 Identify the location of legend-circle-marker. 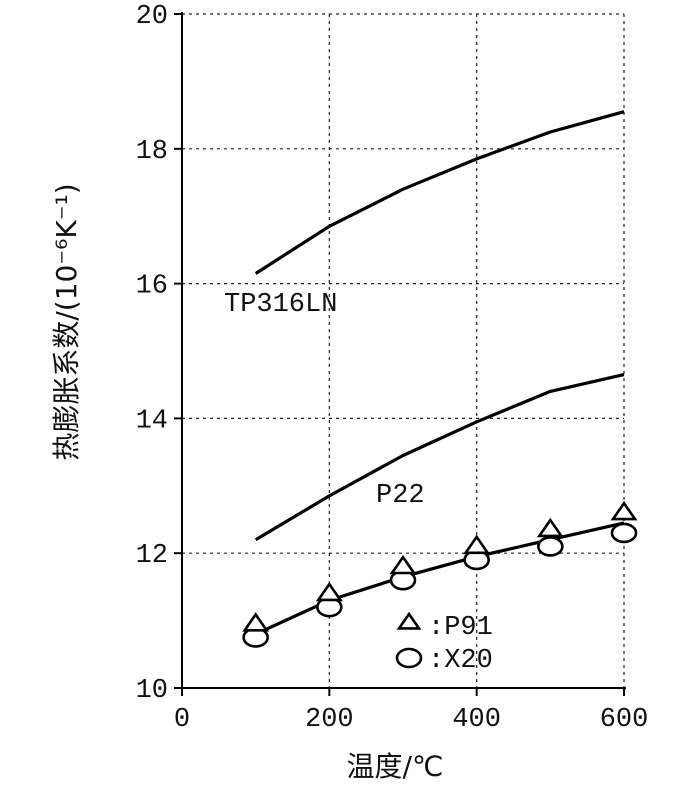
(409, 658).